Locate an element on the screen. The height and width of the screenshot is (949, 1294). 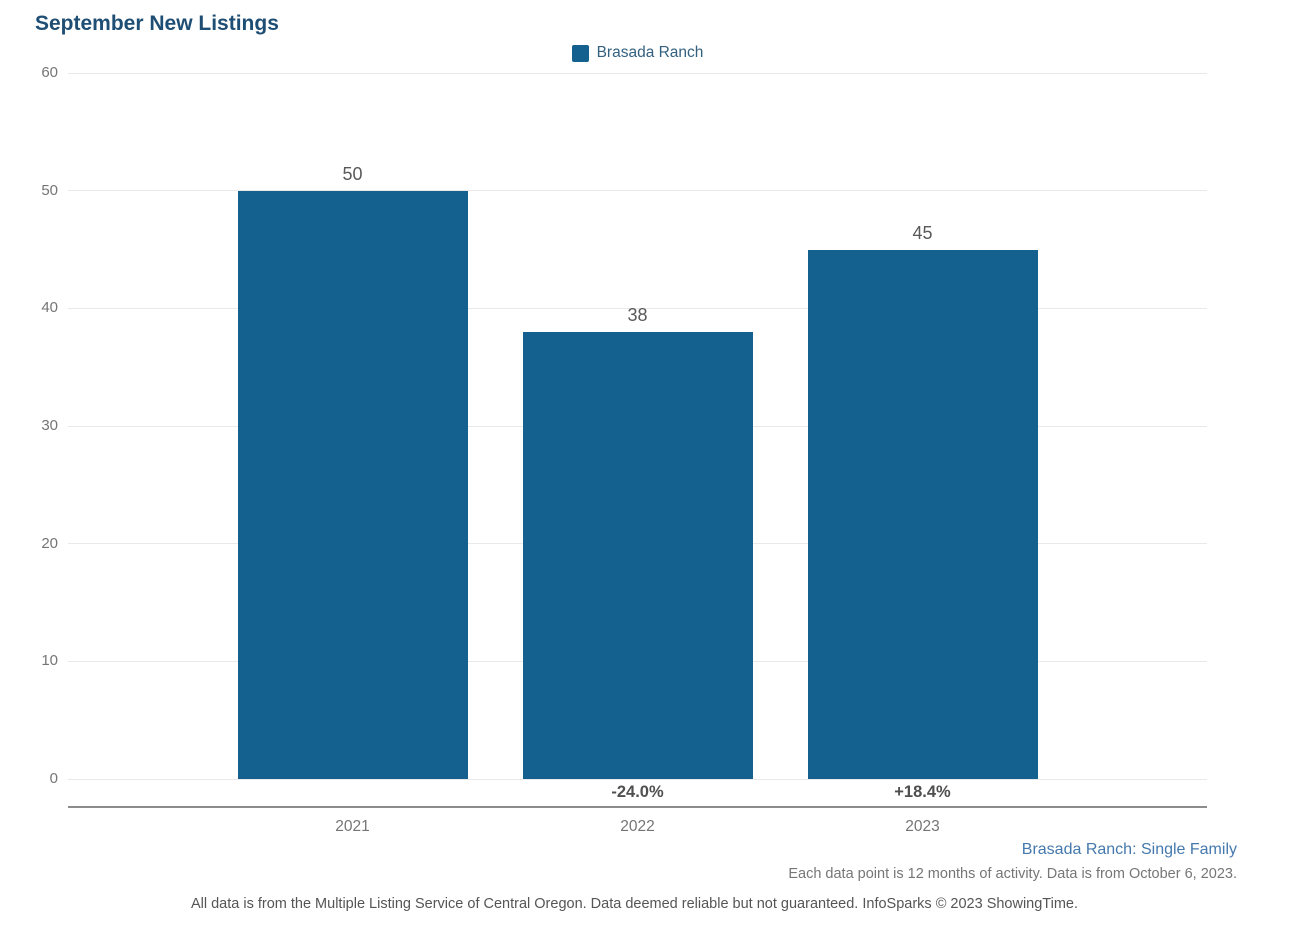
bar-2023 is located at coordinates (922, 514).